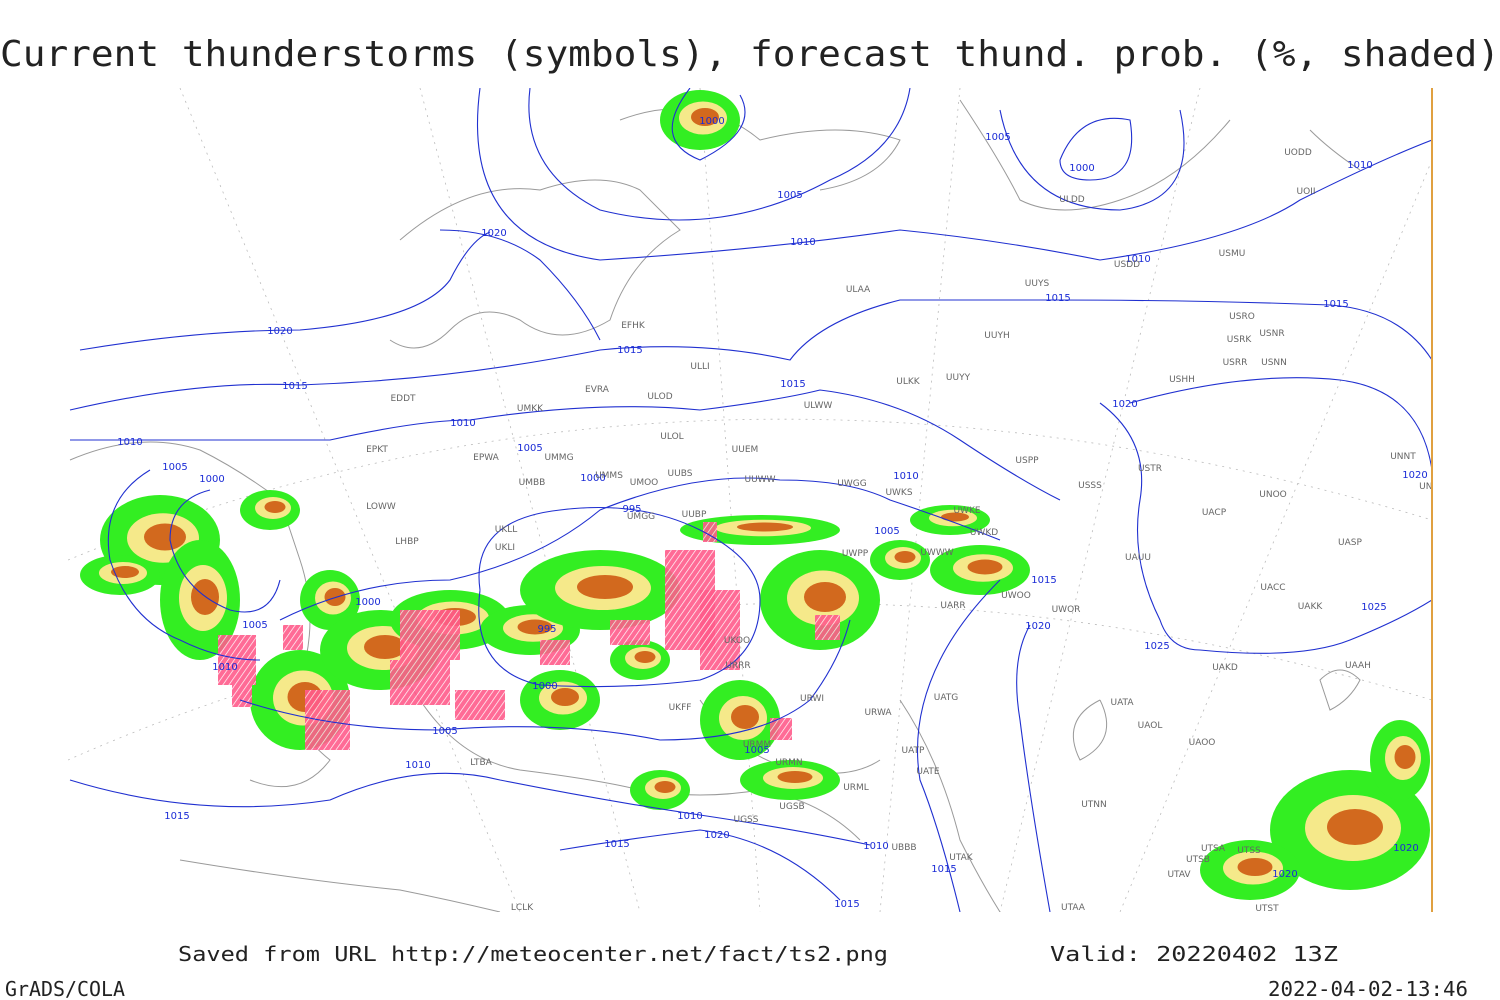  Describe the element at coordinates (1267, 909) in the screenshot. I see `station-label: UTST` at that location.